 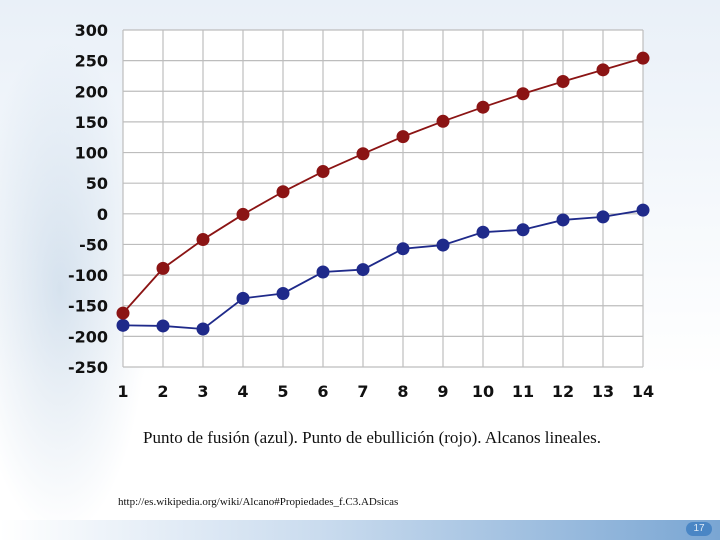 I want to click on x-tick-label-12: 13, so click(x=603, y=391).